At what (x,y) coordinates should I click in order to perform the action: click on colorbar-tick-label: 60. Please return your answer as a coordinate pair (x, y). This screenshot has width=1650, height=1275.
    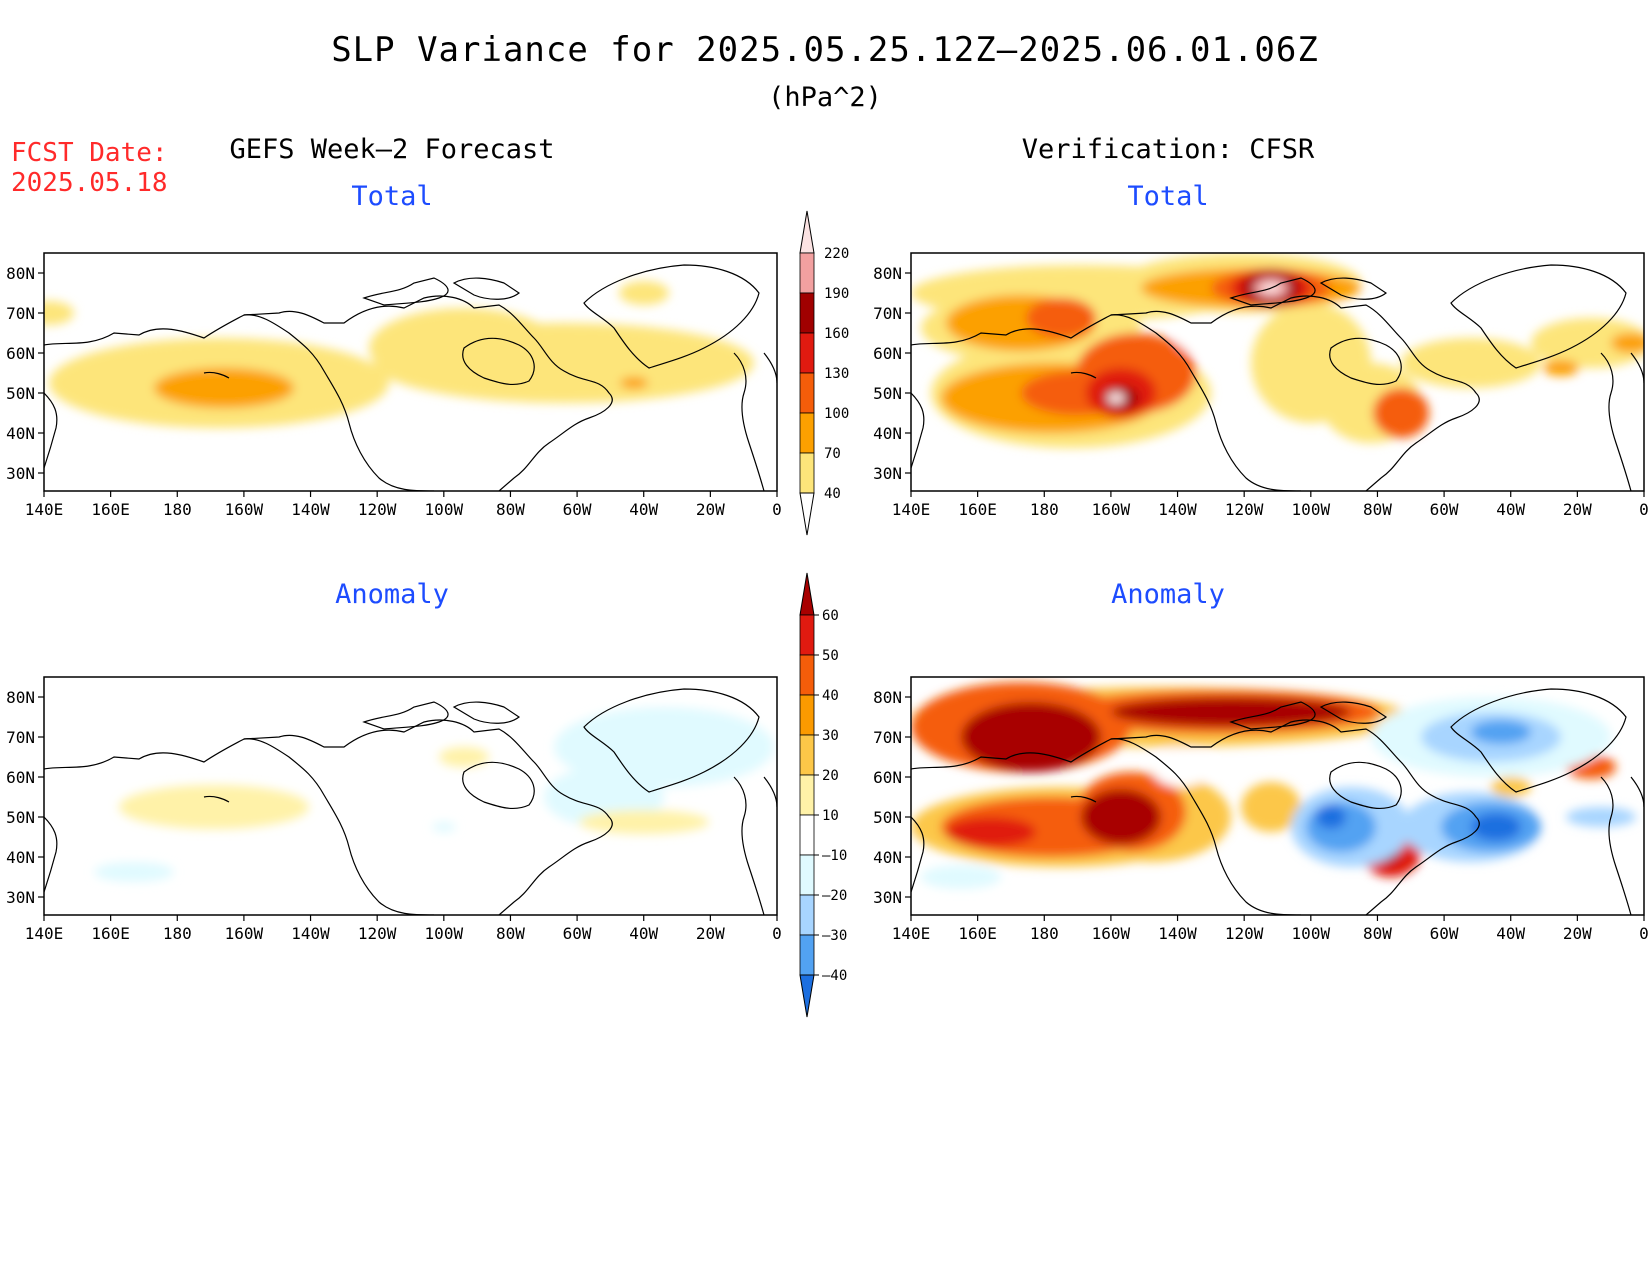
    Looking at the image, I should click on (830, 616).